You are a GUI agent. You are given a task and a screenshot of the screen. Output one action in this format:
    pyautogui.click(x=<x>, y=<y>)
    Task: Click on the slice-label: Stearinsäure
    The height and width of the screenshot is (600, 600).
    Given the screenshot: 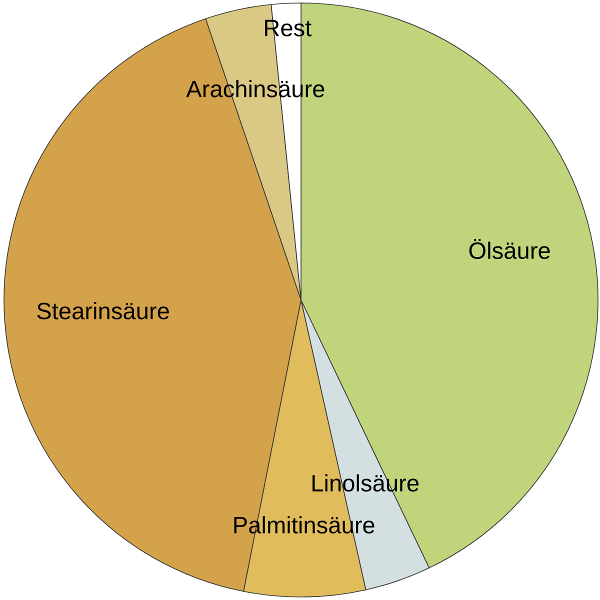 What is the action you would take?
    pyautogui.click(x=103, y=311)
    